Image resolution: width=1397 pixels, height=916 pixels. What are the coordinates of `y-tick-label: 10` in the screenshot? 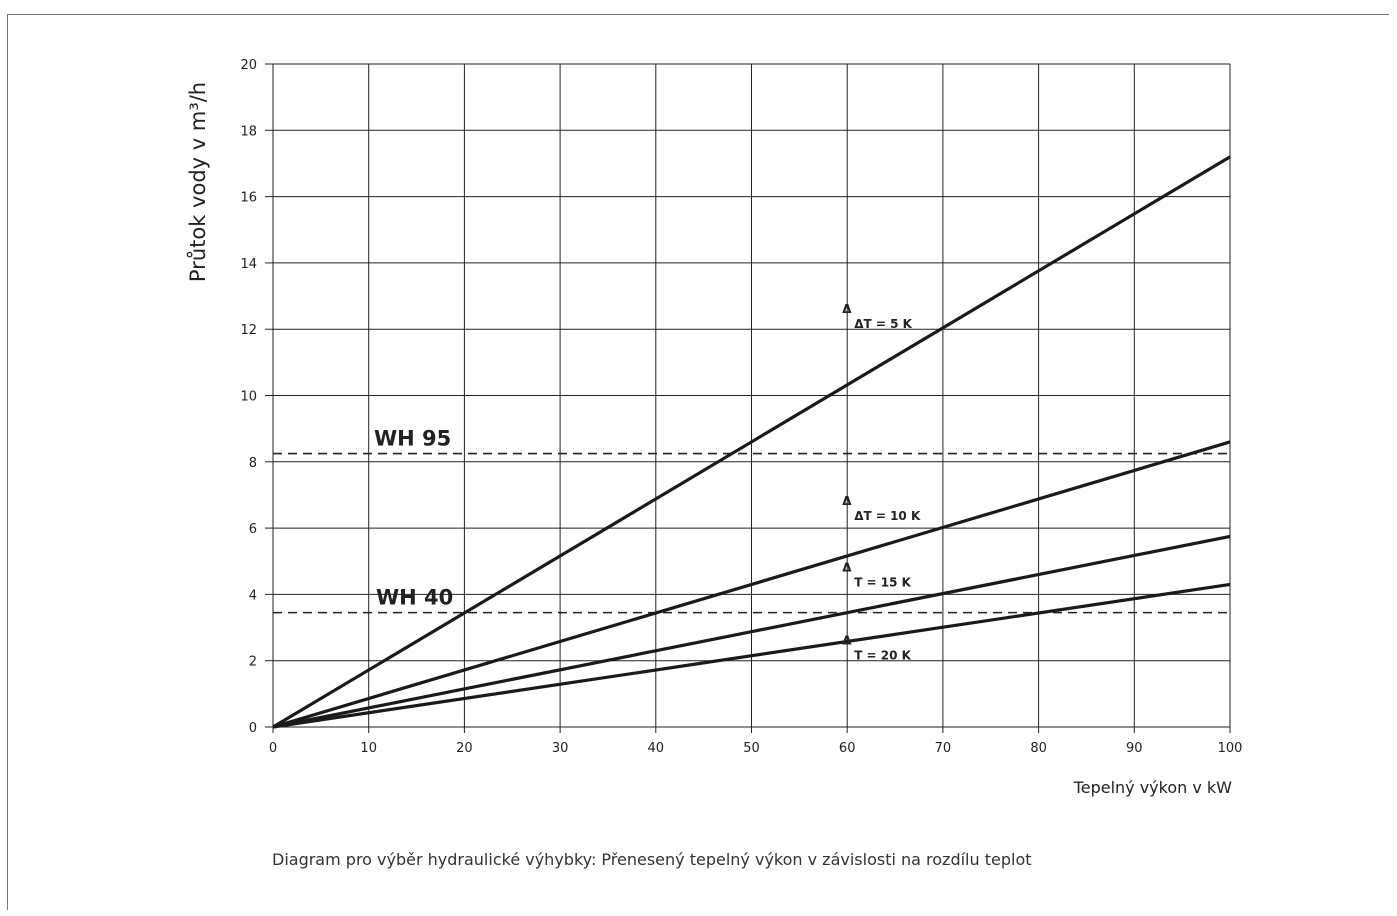 It's located at (248, 397).